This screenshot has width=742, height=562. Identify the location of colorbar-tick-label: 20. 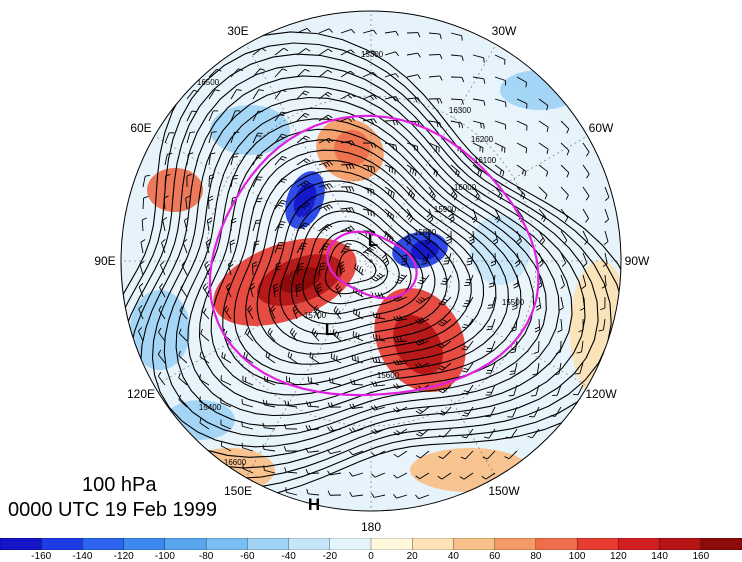
(412, 556).